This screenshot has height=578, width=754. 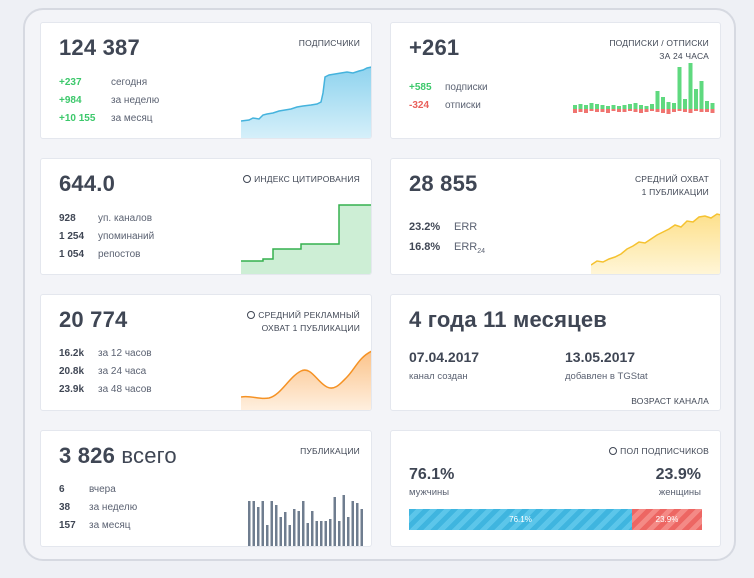 I want to click on stat-value: 928, so click(x=67, y=218).